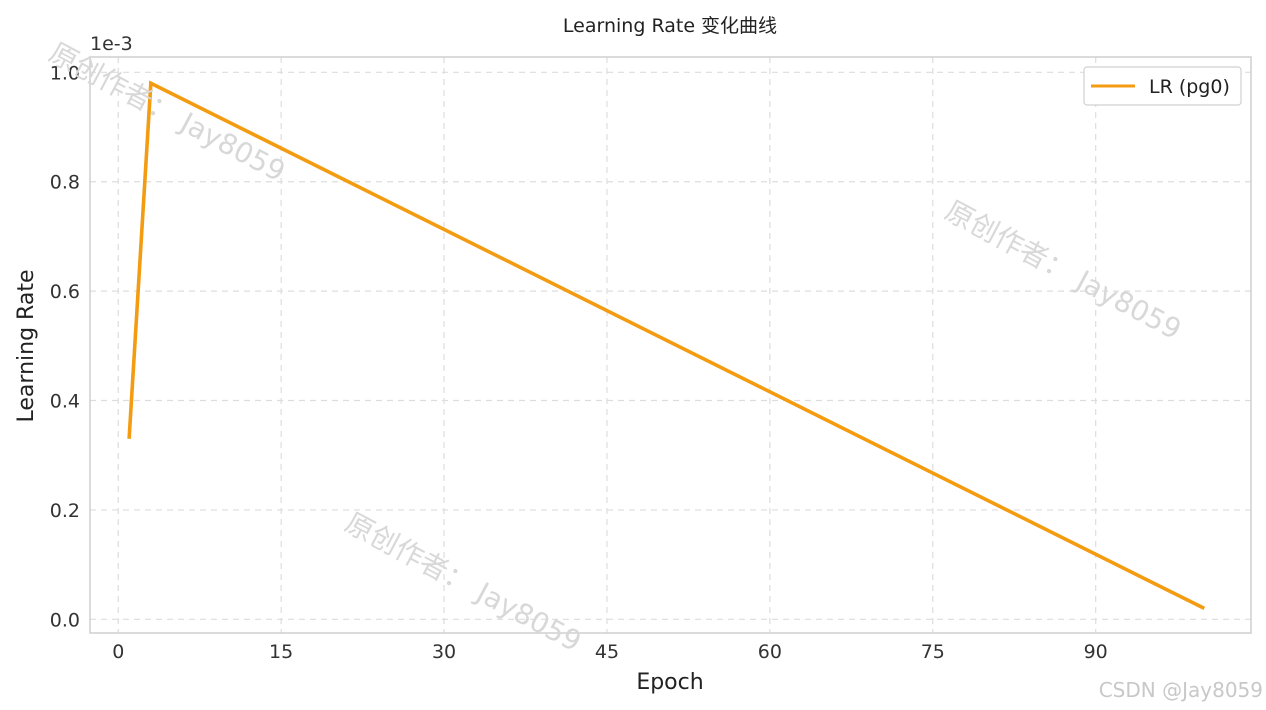 This screenshot has height=710, width=1266. What do you see at coordinates (670, 26) in the screenshot?
I see `chart-title: Learning Rate 变化曲线` at bounding box center [670, 26].